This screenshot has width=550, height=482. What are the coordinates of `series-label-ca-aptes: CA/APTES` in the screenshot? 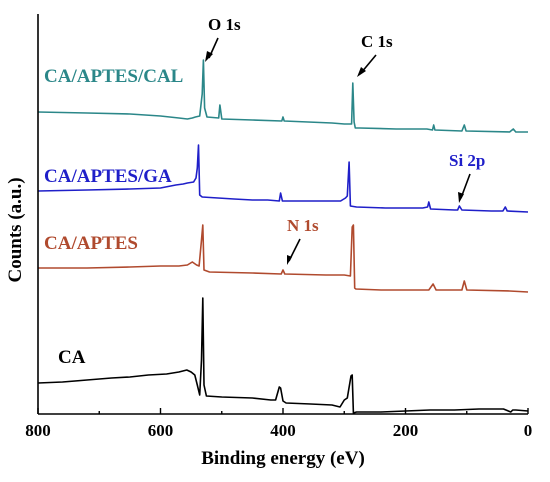 It's located at (91, 243).